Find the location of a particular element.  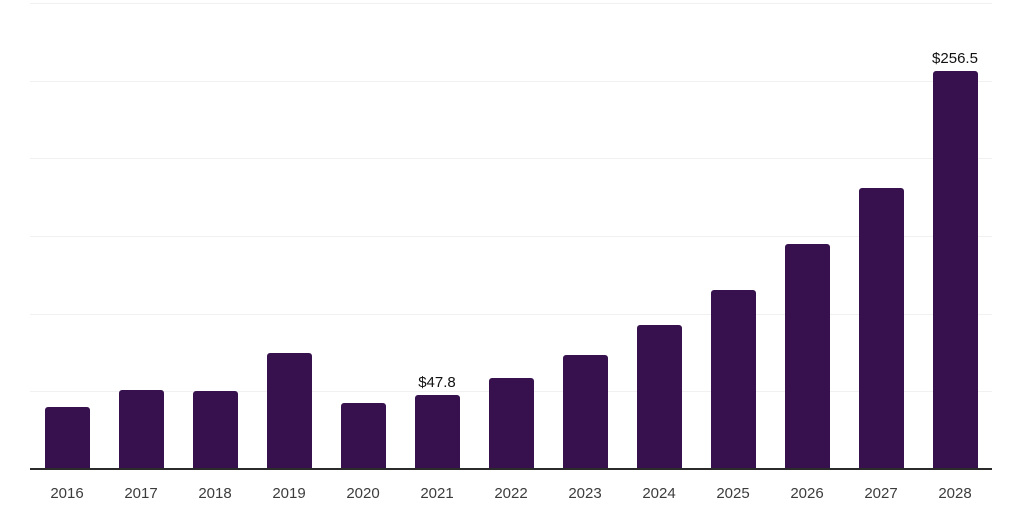

data-label-2021: $47.8 is located at coordinates (437, 382).